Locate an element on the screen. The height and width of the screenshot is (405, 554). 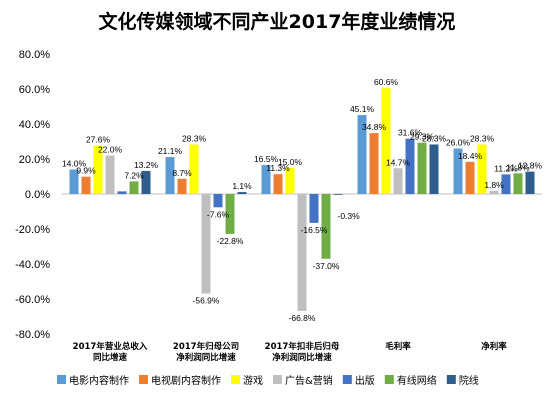
legend-item: 电影内容制作 is located at coordinates (93, 380).